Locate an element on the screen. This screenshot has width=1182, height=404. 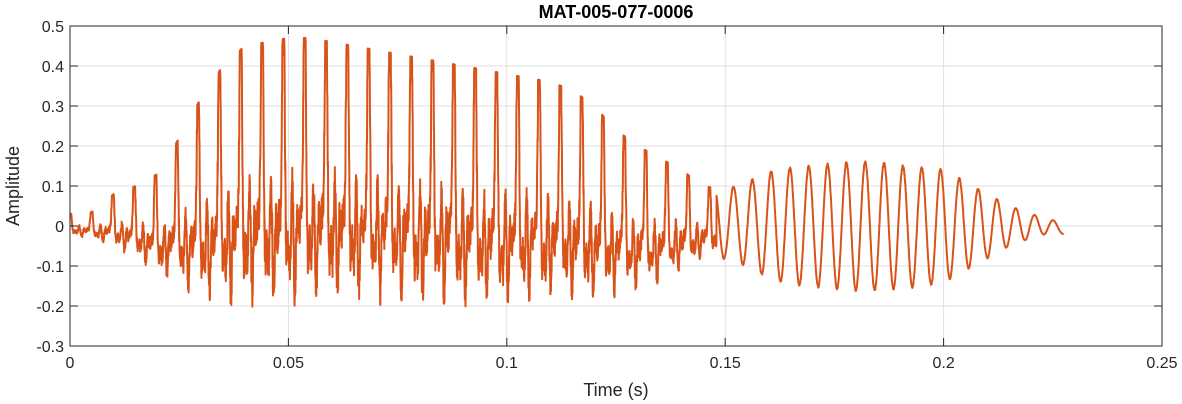
y-tick-label: -0.1 is located at coordinates (50, 267).